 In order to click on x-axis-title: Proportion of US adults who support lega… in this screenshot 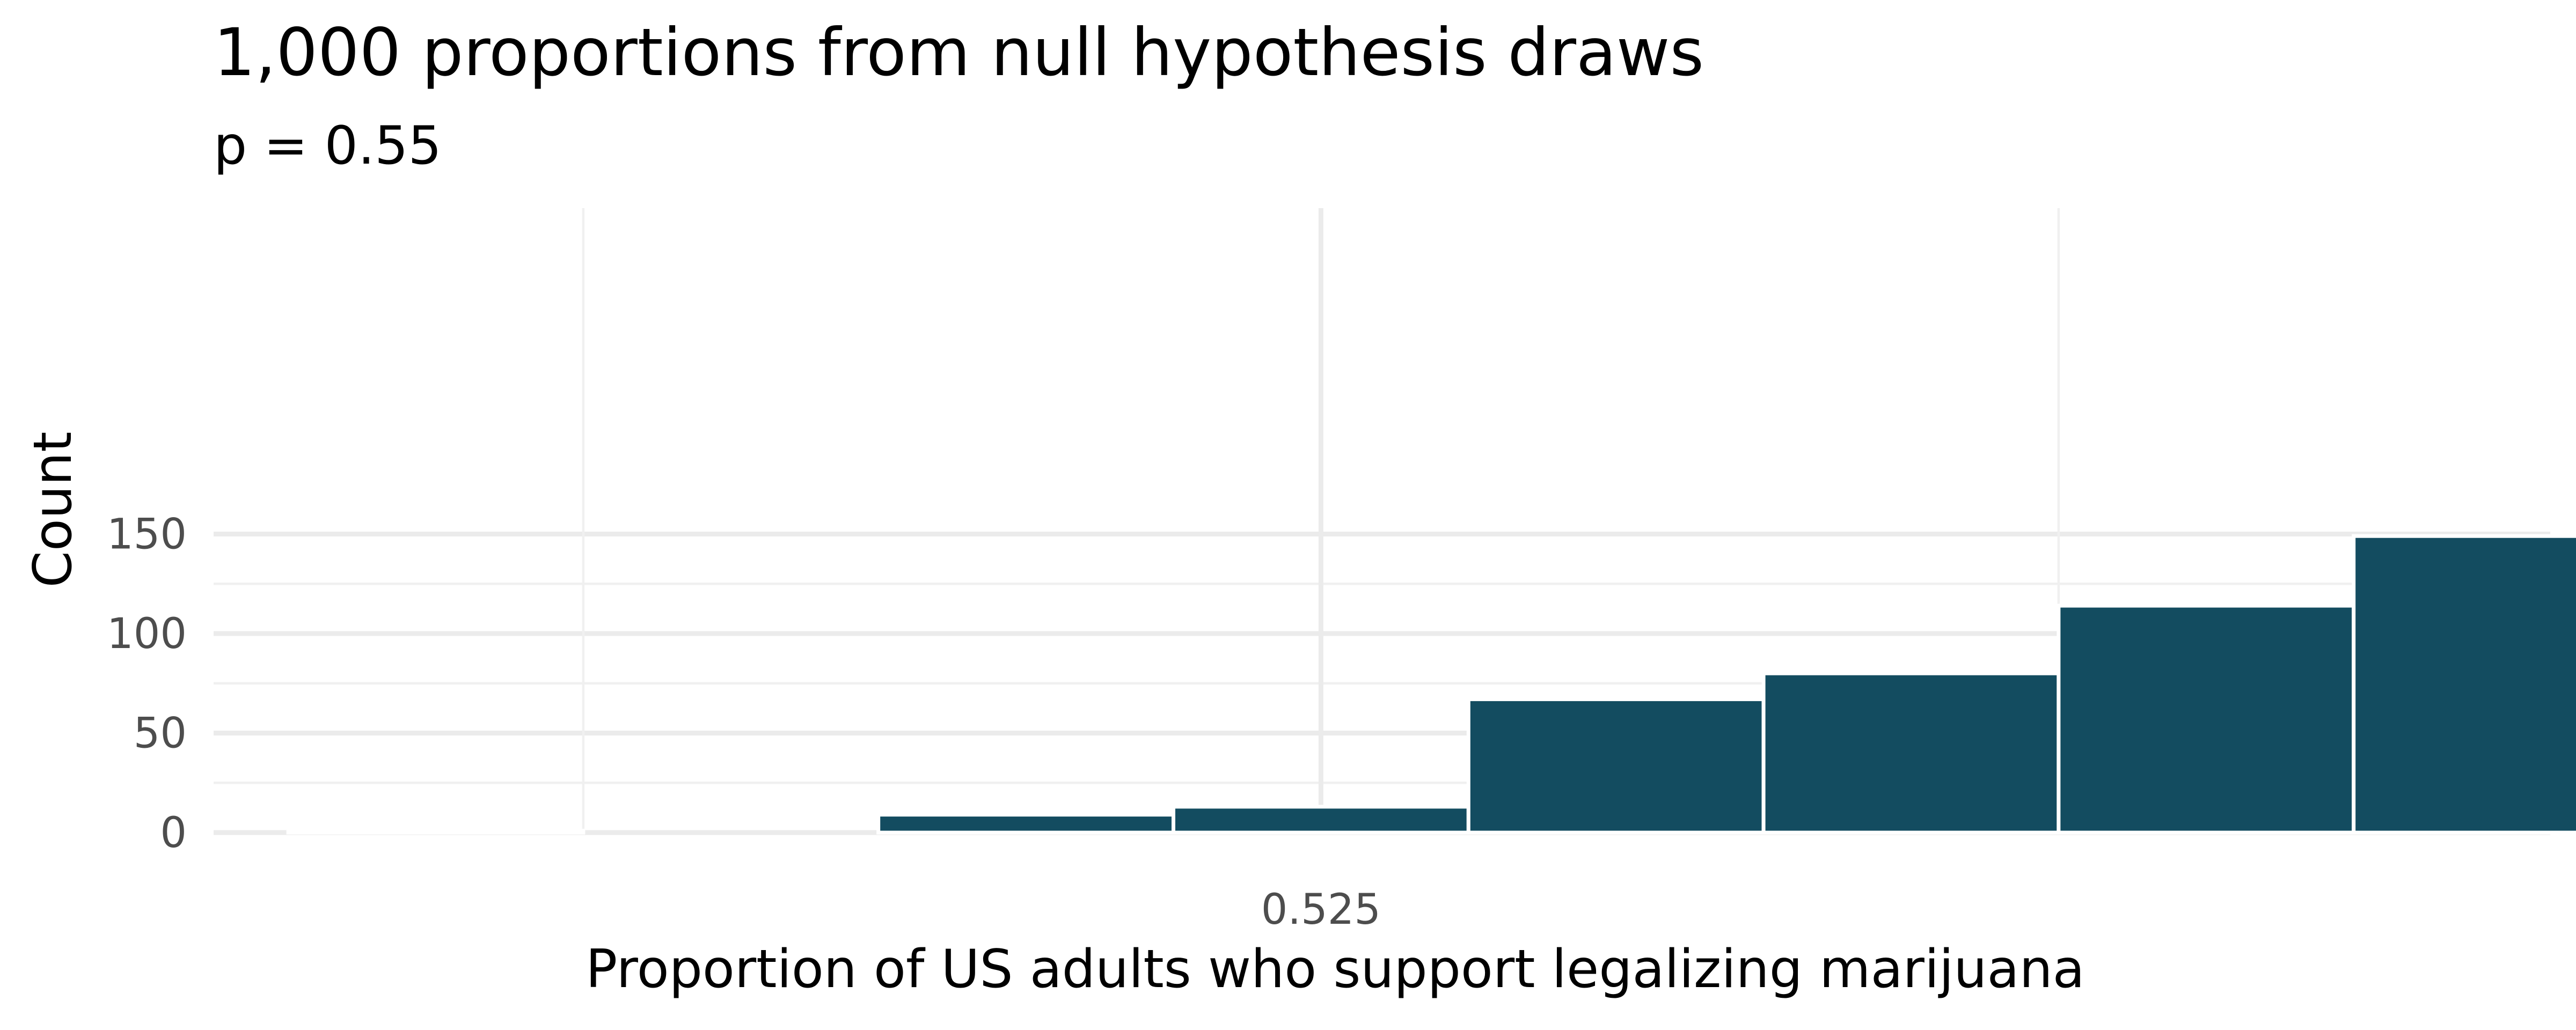, I will do `click(1335, 970)`.